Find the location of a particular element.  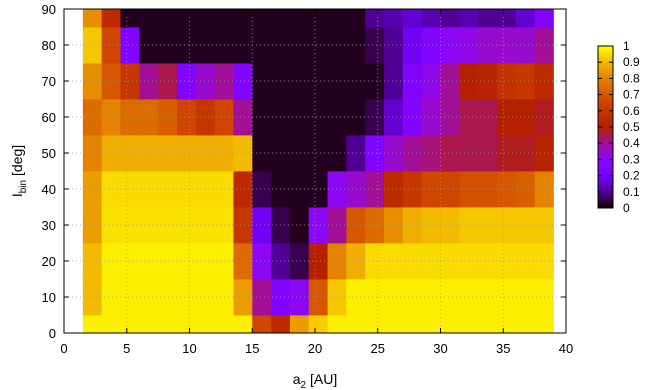

colorbar-tick-label: 0.5 is located at coordinates (631, 127).